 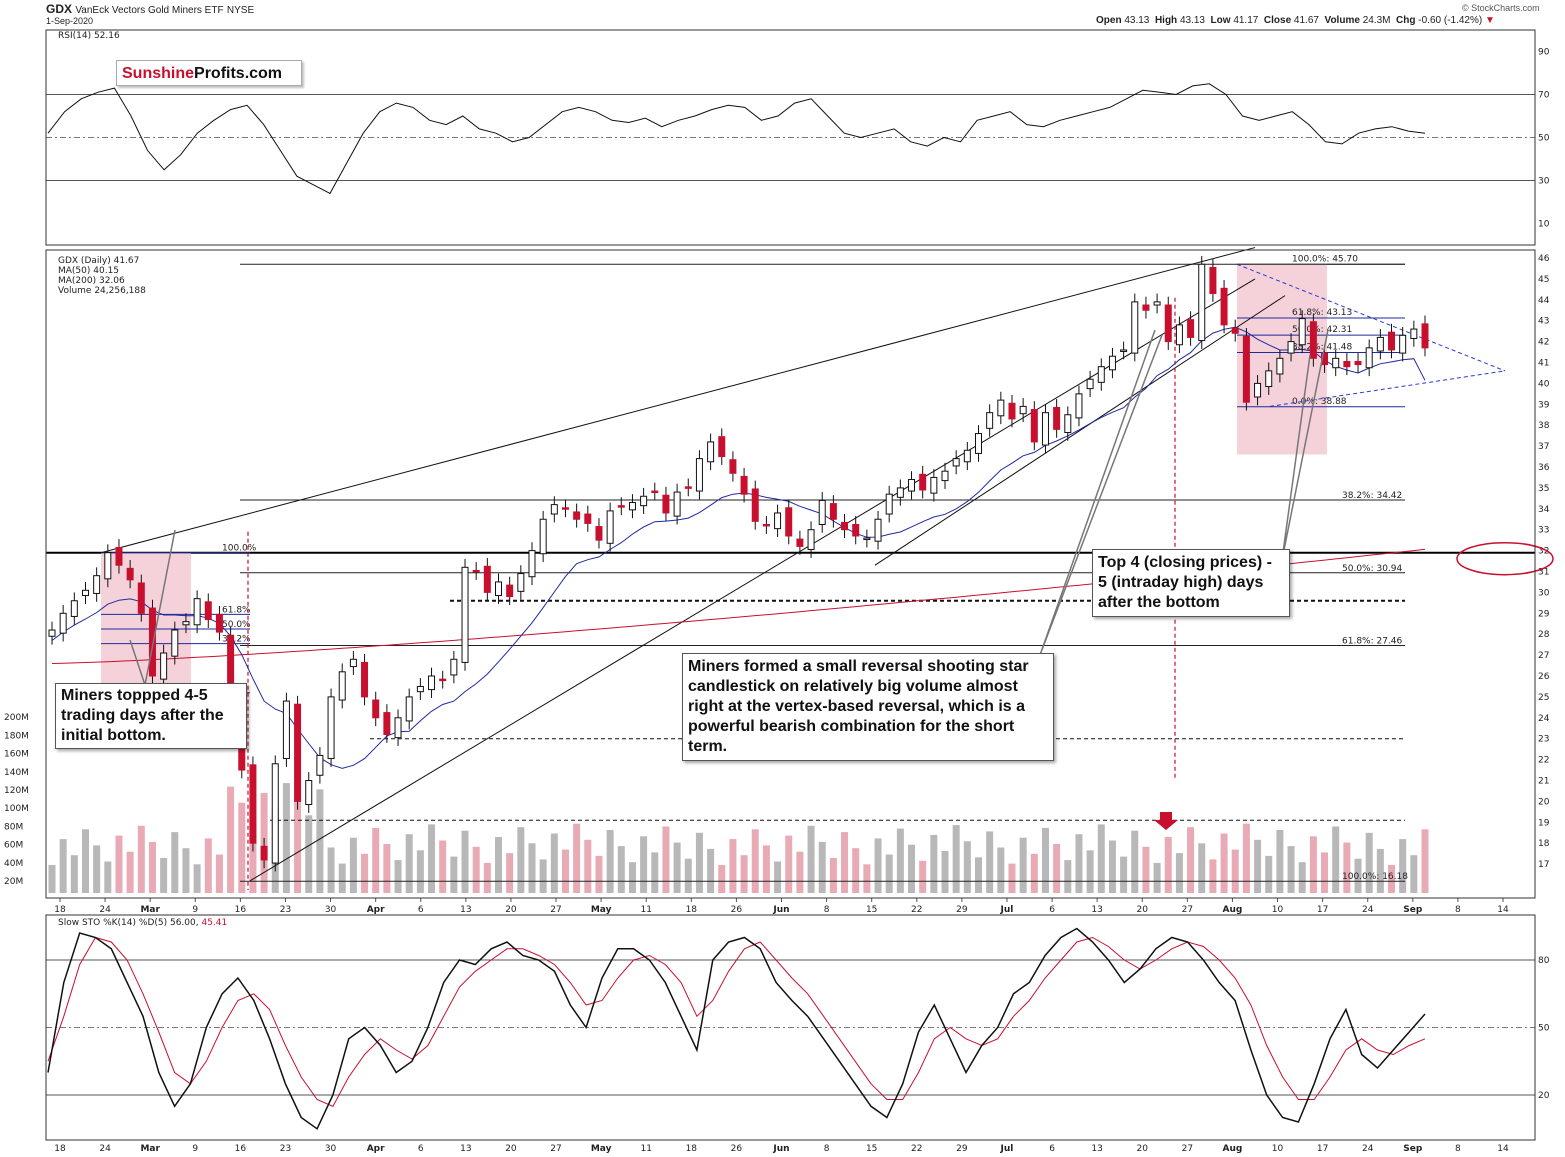 What do you see at coordinates (601, 1149) in the screenshot?
I see `x-axis-label-bottom: May` at bounding box center [601, 1149].